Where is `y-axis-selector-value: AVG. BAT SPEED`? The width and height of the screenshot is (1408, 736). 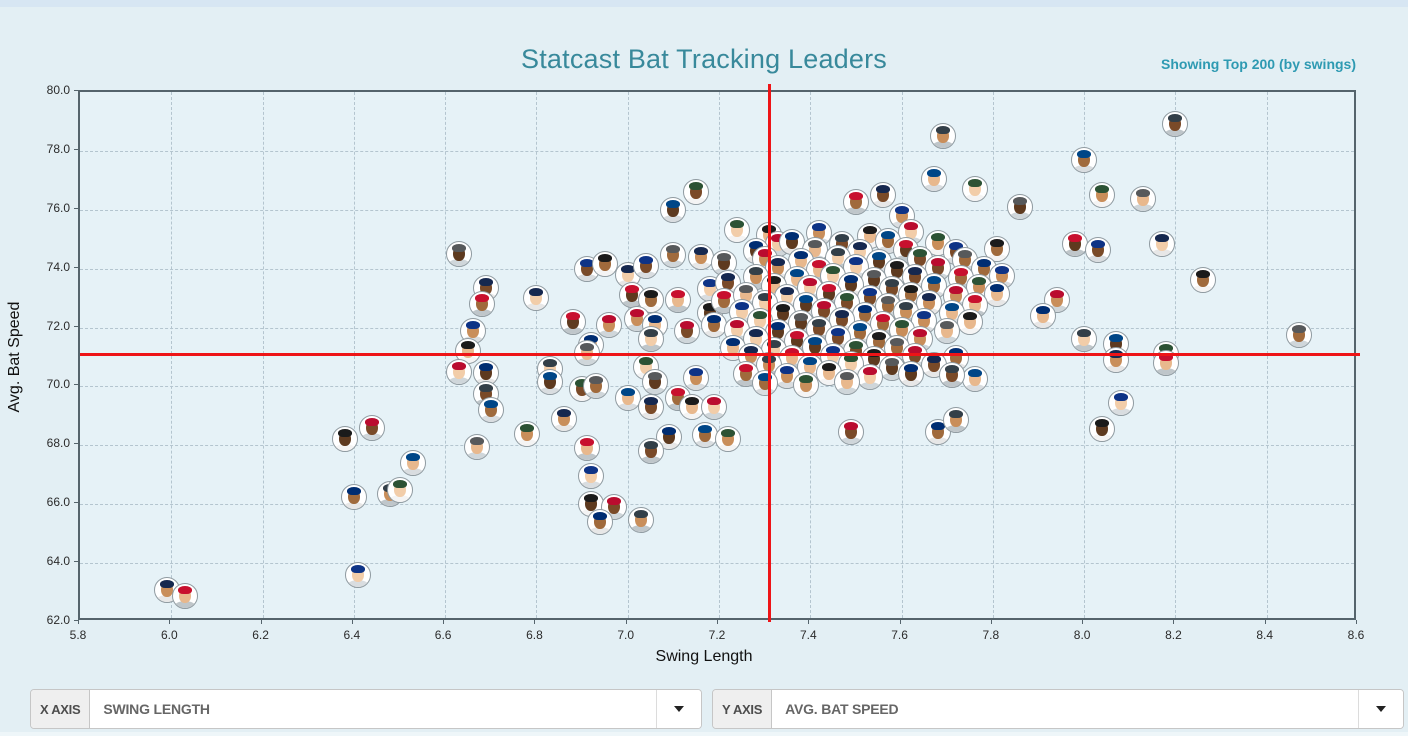 y-axis-selector-value: AVG. BAT SPEED is located at coordinates (842, 709).